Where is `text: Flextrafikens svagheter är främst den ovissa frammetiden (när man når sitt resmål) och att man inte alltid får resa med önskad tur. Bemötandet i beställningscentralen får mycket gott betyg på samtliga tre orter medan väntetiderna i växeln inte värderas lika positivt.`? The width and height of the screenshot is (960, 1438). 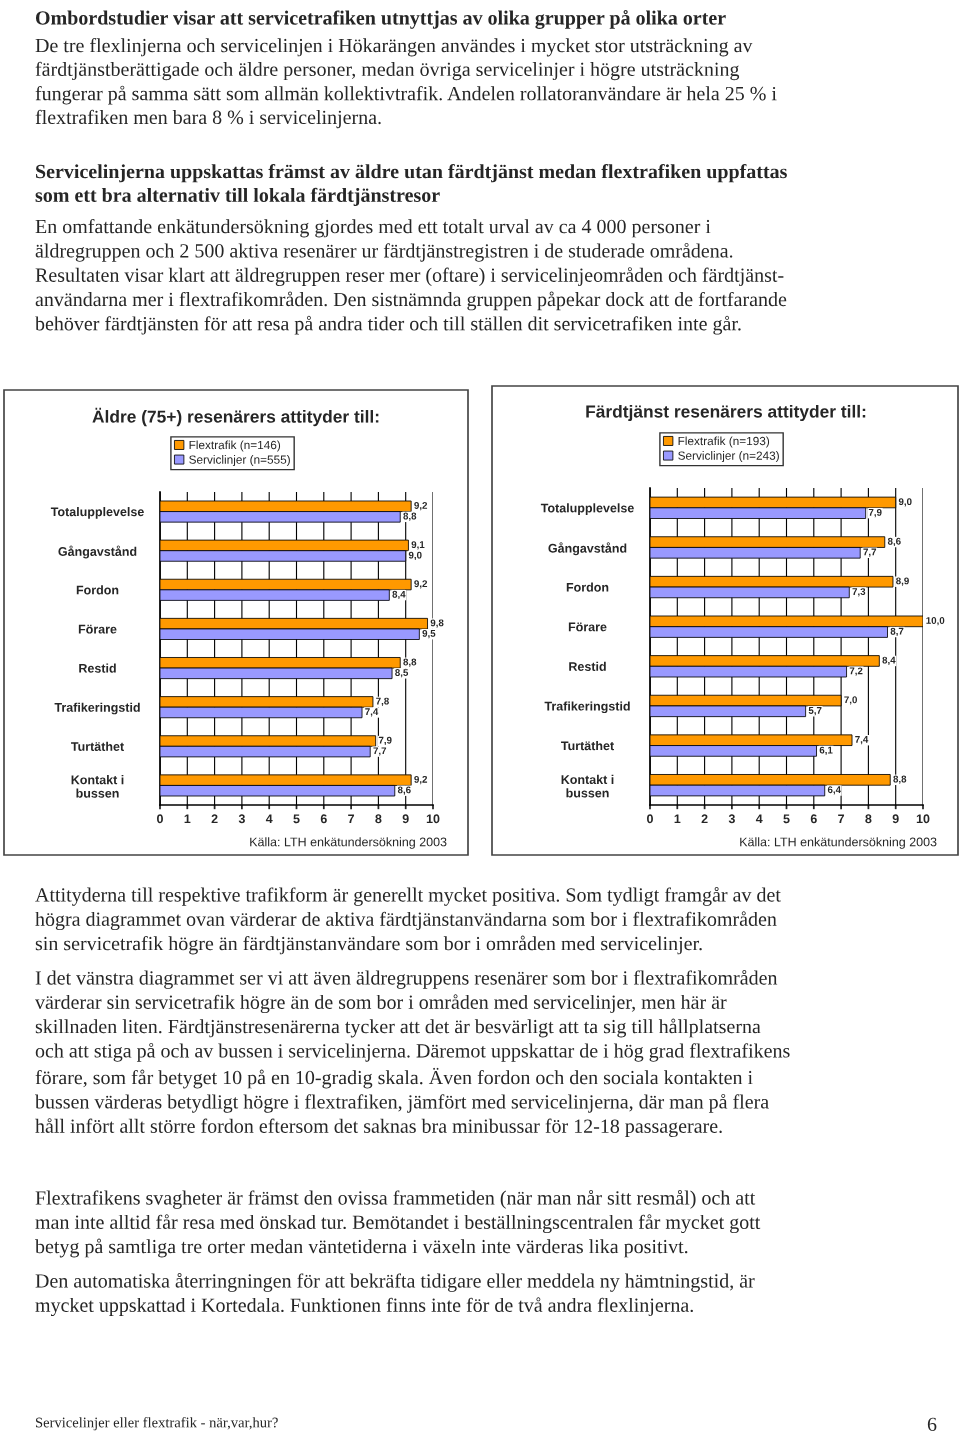
text: Flextrafikens svagheter är främst den ovissa frammetiden (när man når sitt resmål) och att man inte alltid får resa med önskad tur. Bemötandet i beställningscentralen får mycket gott betyg på samtliga tre orter medan väntetiderna i växeln inte värderas lika positivt. is located at coordinates (398, 1224).